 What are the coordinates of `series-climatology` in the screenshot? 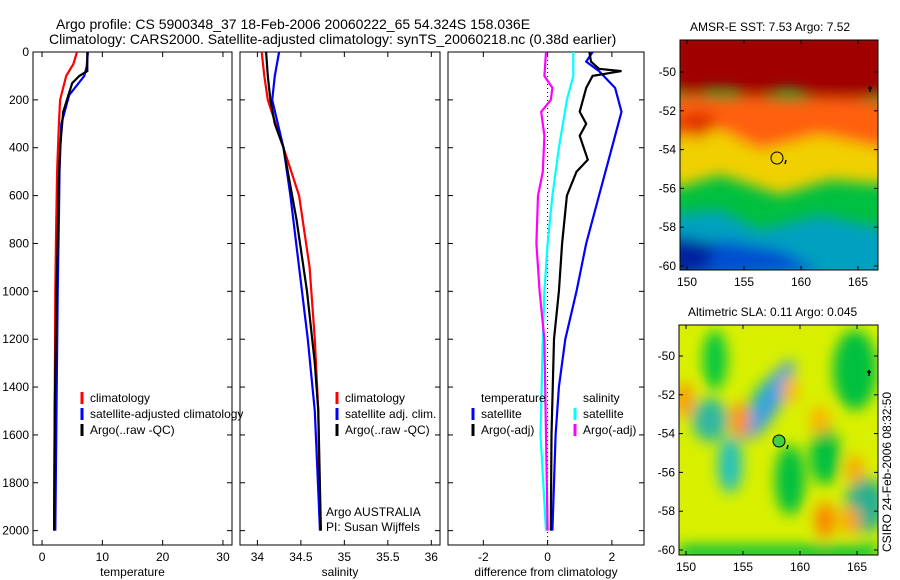 It's located at (291, 291).